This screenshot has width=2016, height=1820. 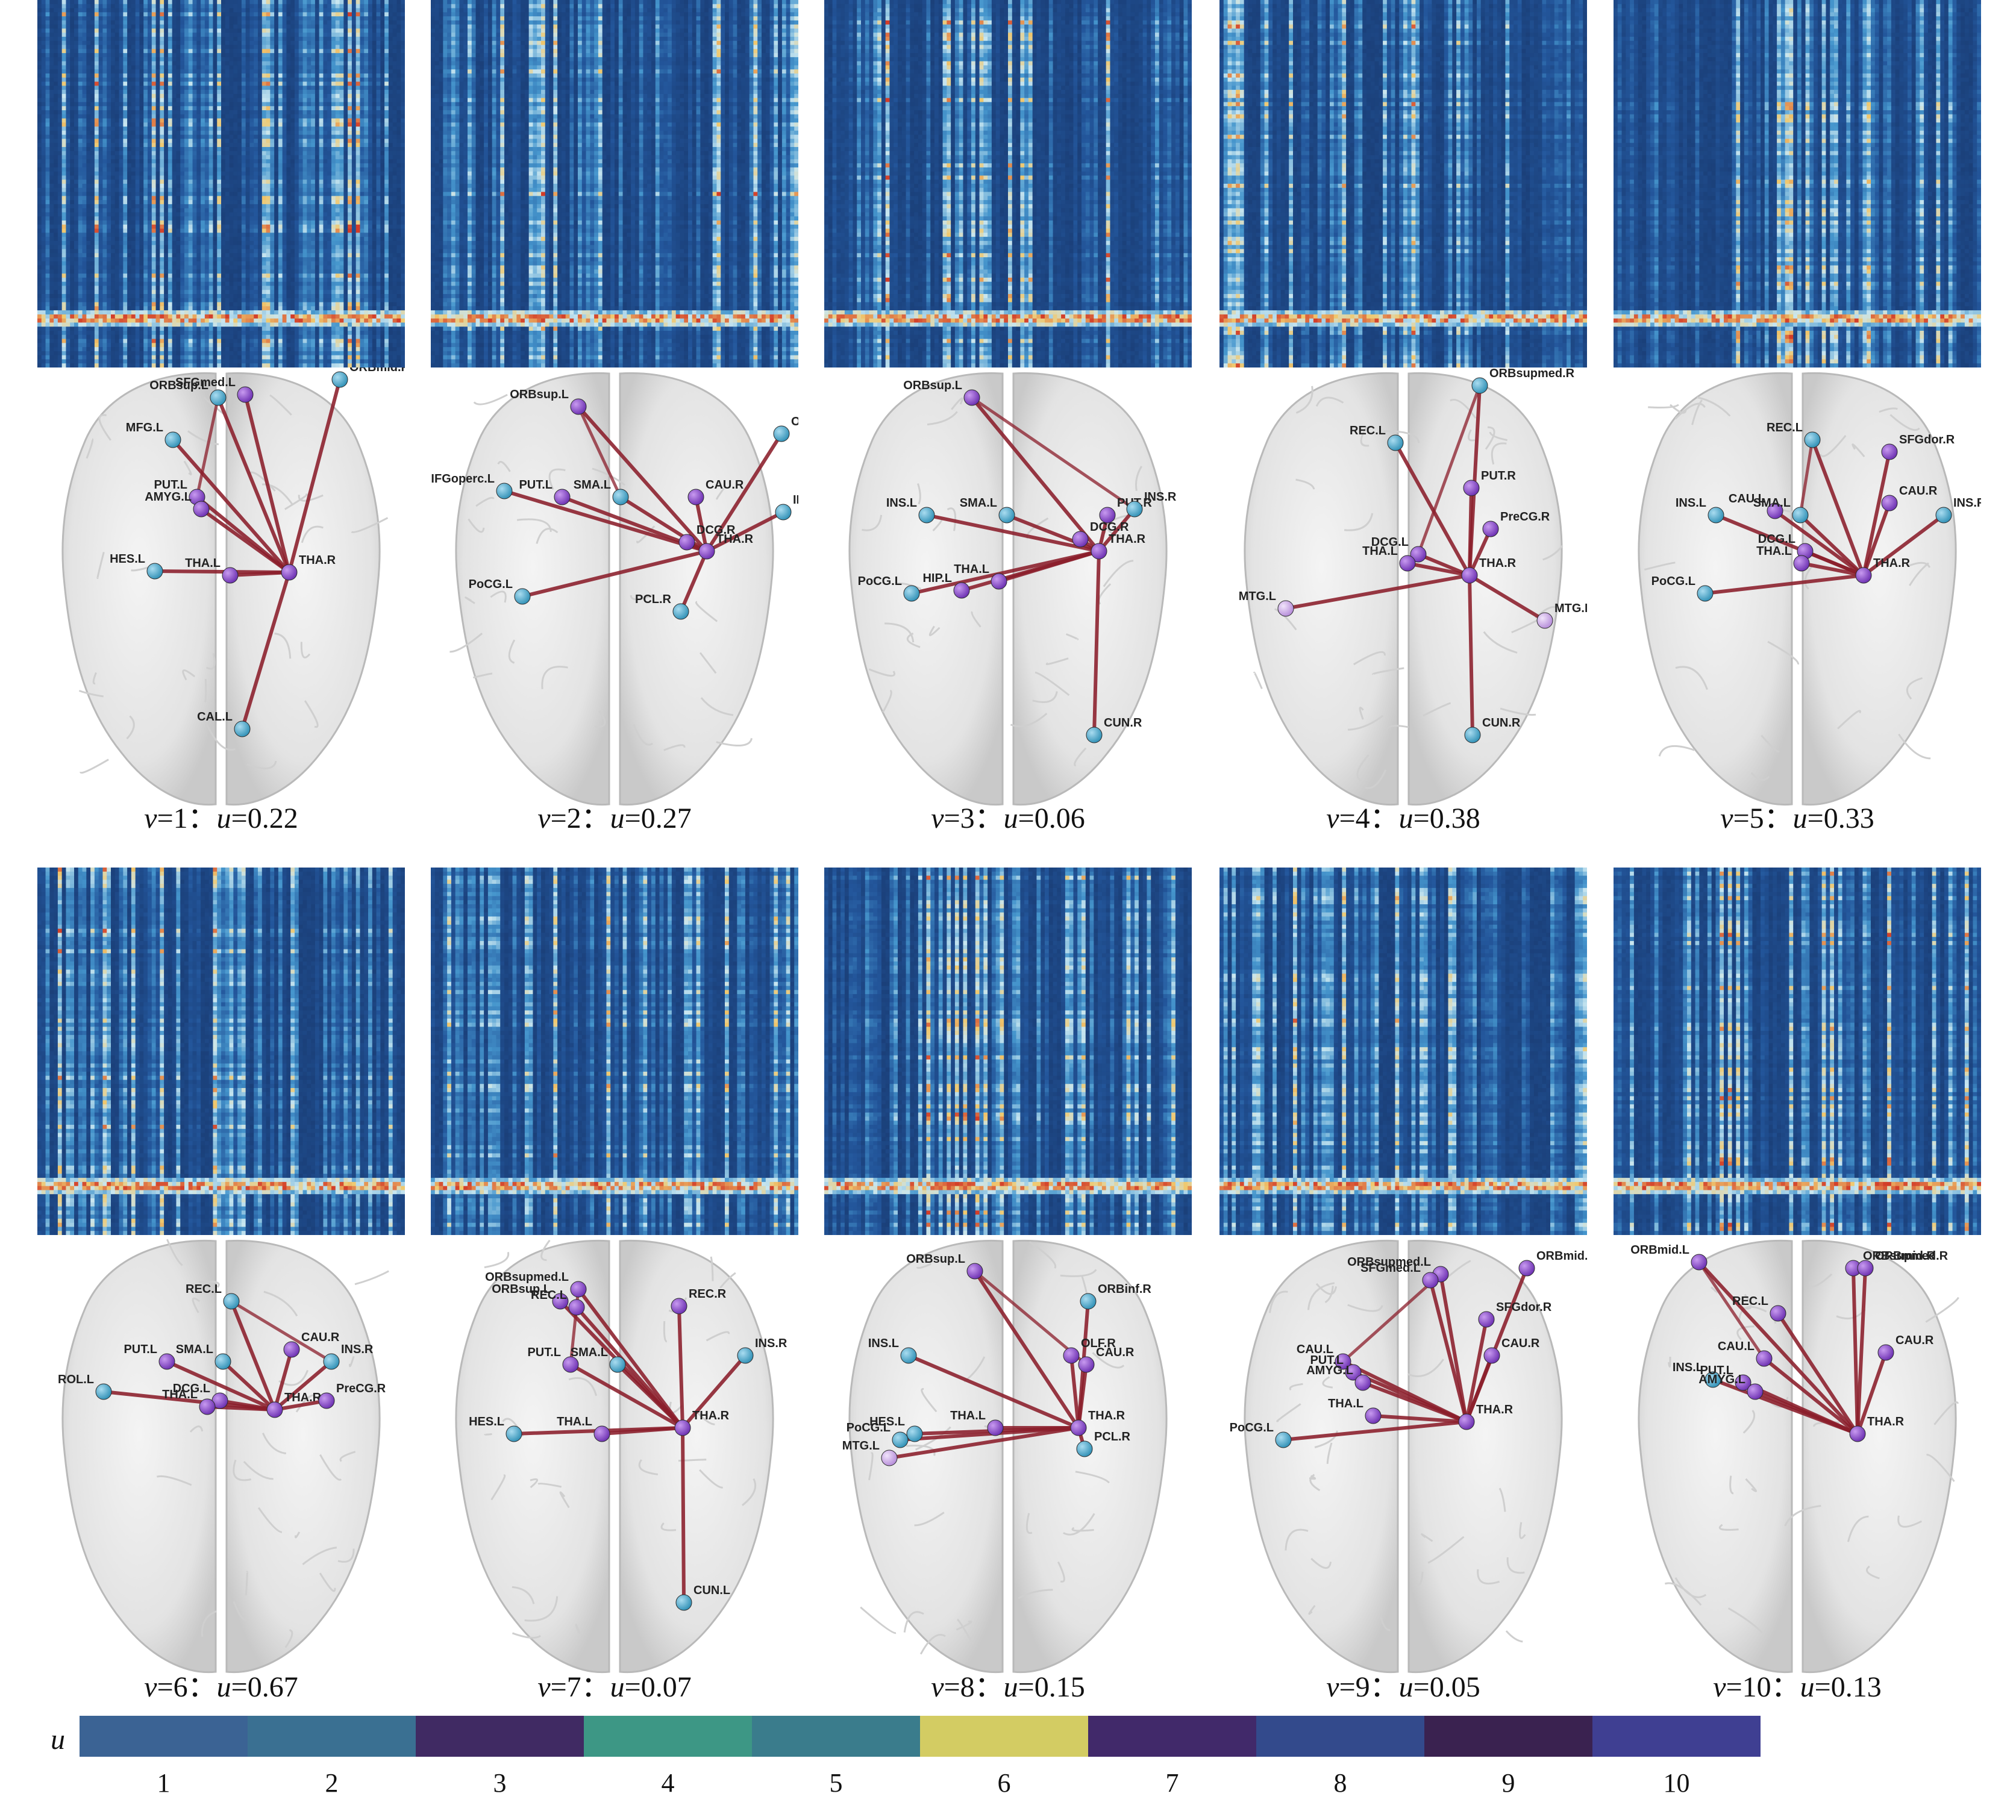 I want to click on node-label: CUN.L, so click(x=711, y=1591).